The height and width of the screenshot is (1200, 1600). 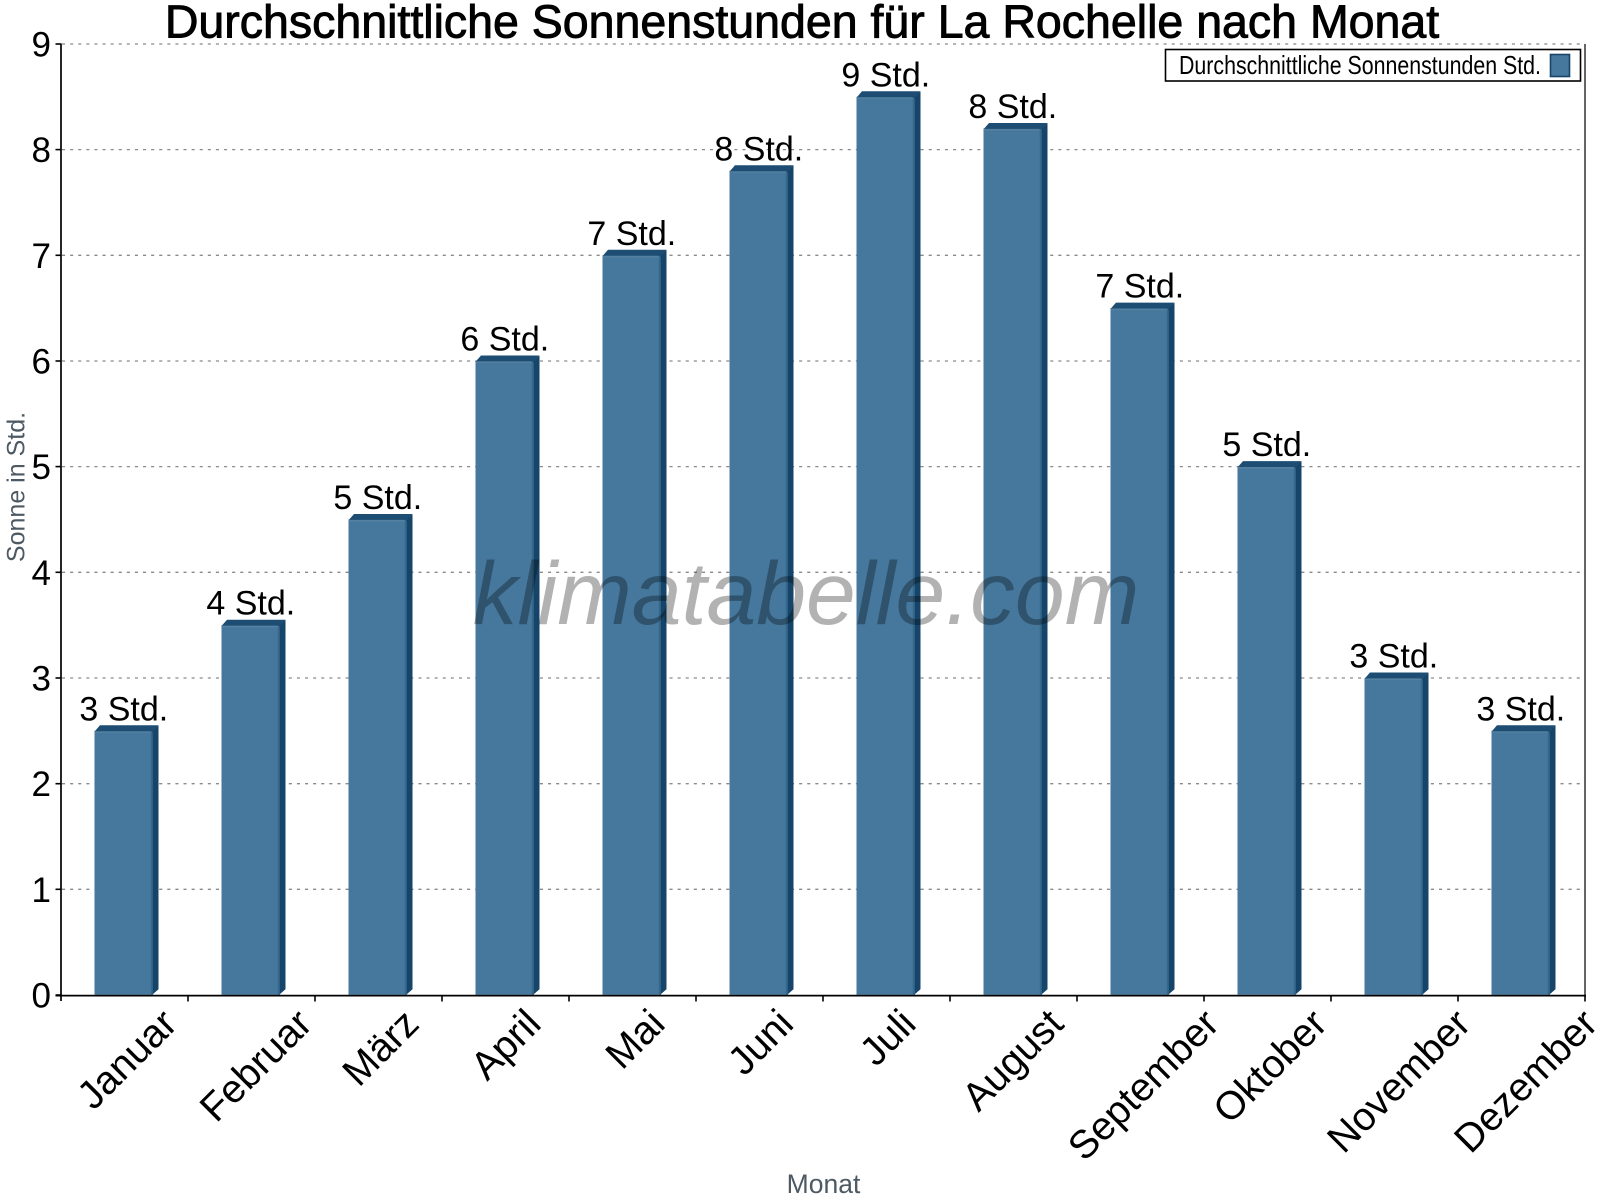 I want to click on svg-text: Monat, so click(x=824, y=1184).